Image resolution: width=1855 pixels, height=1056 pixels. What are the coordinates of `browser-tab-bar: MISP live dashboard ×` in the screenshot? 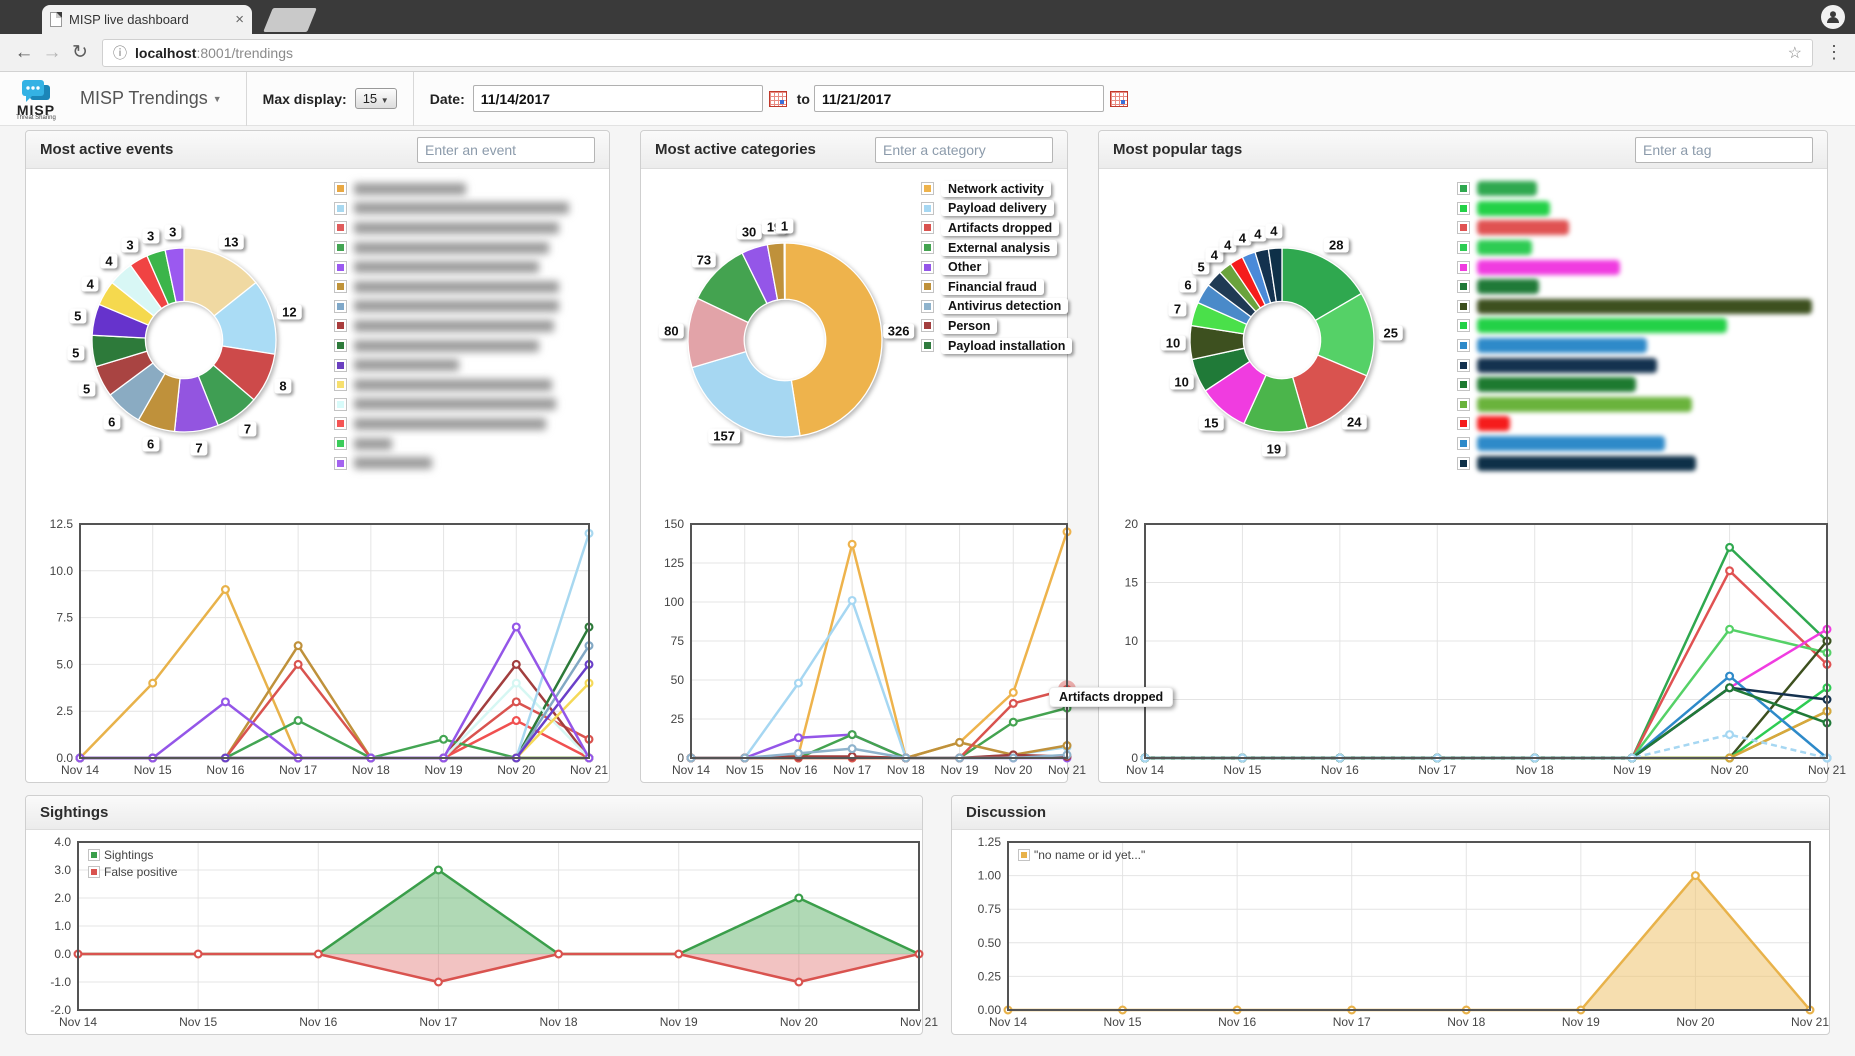 It's located at (927, 17).